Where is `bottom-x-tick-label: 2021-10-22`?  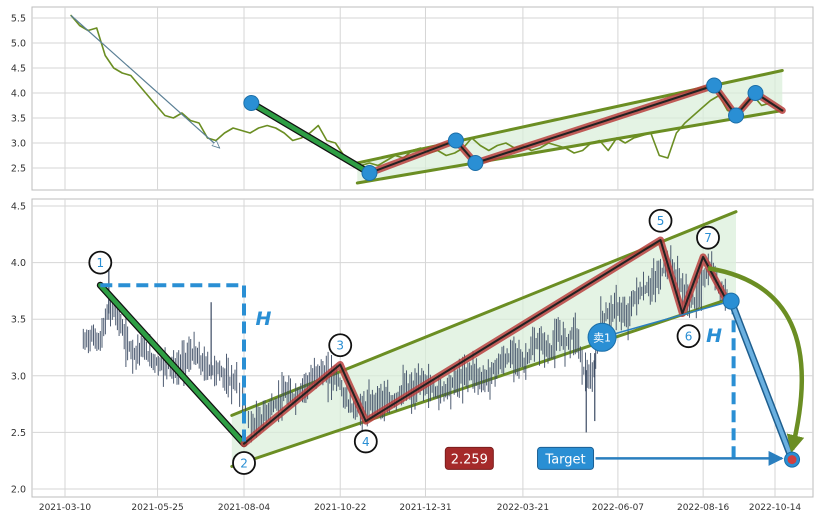
bottom-x-tick-label: 2021-10-22 is located at coordinates (340, 508).